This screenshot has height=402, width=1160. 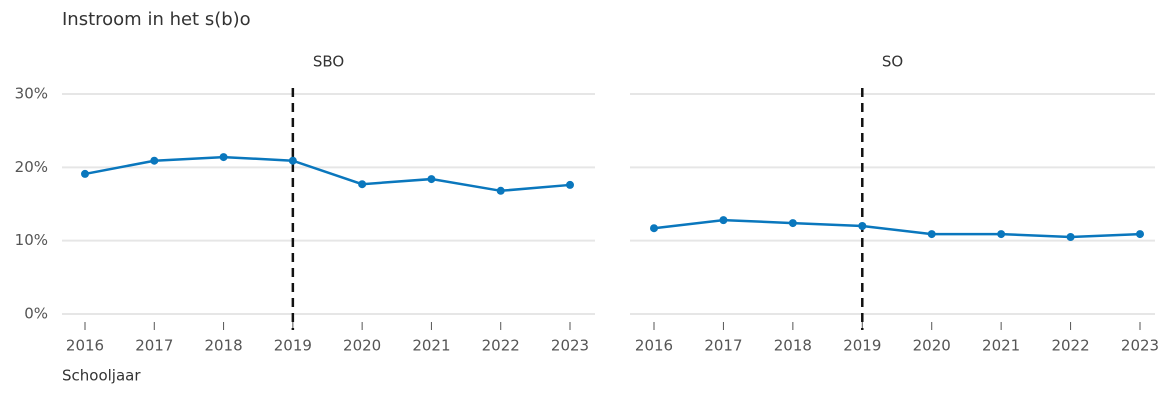 I want to click on y-tick-label: 30%, so click(x=31, y=94).